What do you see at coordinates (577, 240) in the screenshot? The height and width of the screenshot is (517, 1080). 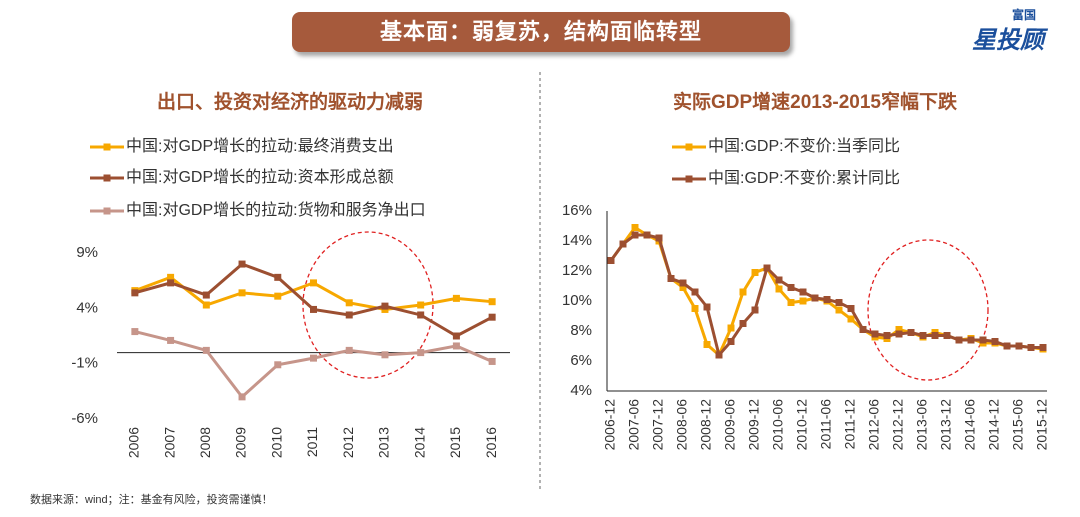 I see `y-tick-label: 14%` at bounding box center [577, 240].